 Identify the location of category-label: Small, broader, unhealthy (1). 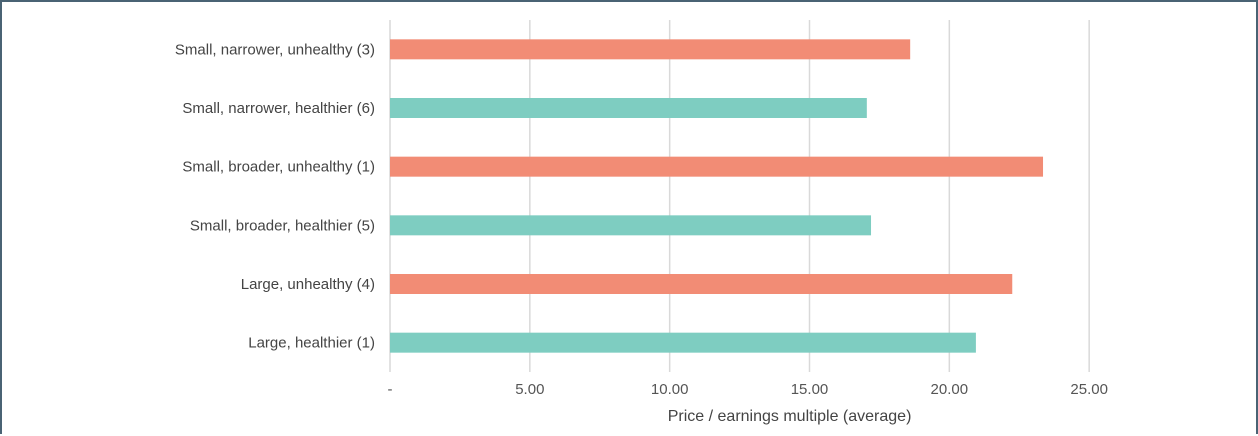
(278, 167).